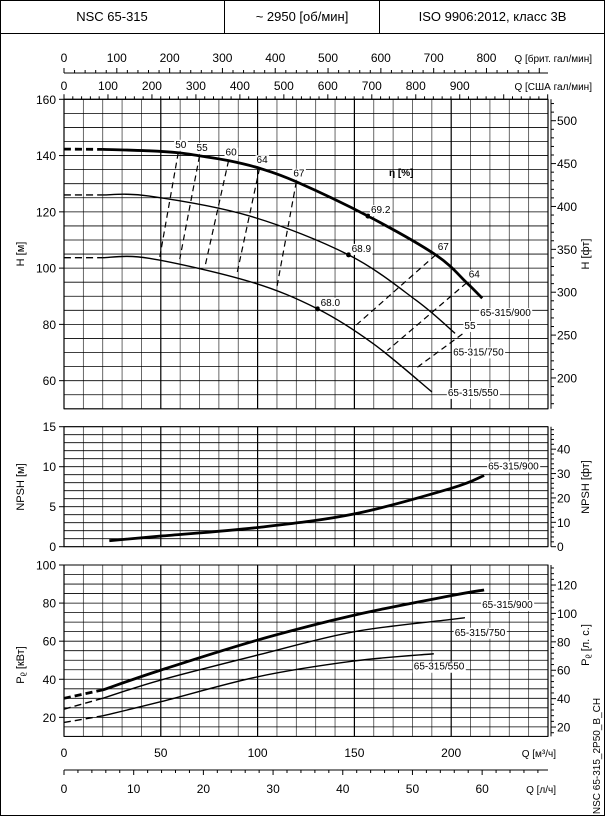 The height and width of the screenshot is (816, 605). Describe the element at coordinates (567, 293) in the screenshot. I see `right-tick-label: 300` at that location.